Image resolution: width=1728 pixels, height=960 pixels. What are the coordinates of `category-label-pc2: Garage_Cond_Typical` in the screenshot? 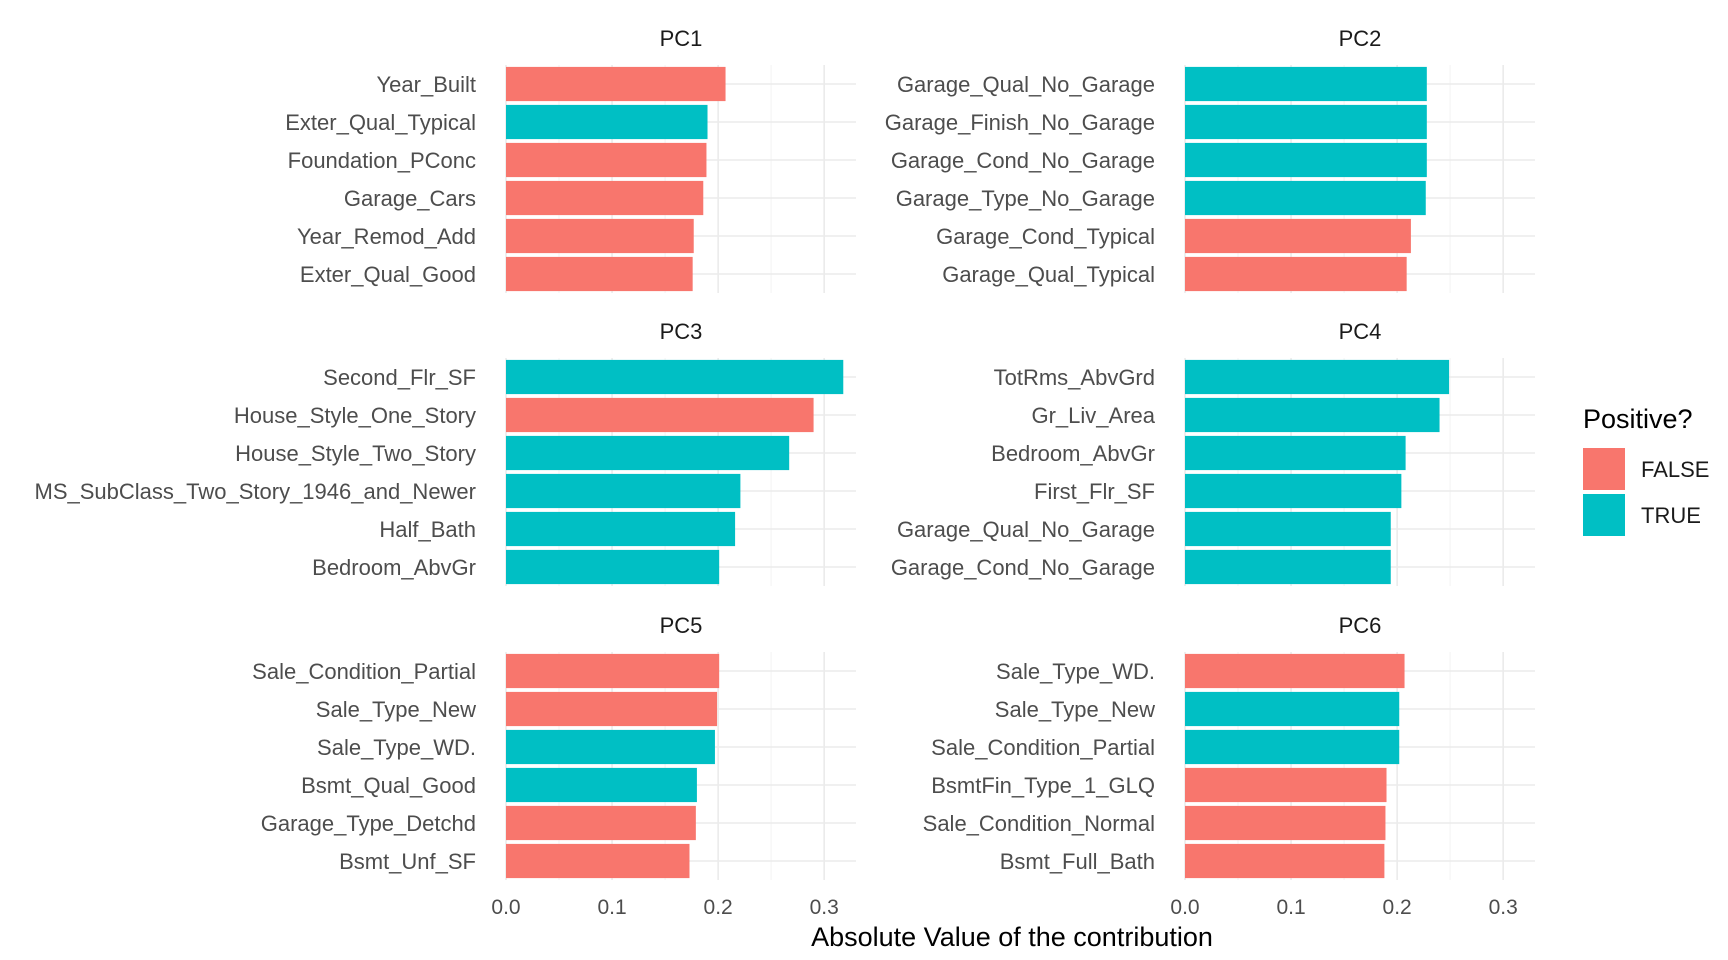 It's located at (1045, 236).